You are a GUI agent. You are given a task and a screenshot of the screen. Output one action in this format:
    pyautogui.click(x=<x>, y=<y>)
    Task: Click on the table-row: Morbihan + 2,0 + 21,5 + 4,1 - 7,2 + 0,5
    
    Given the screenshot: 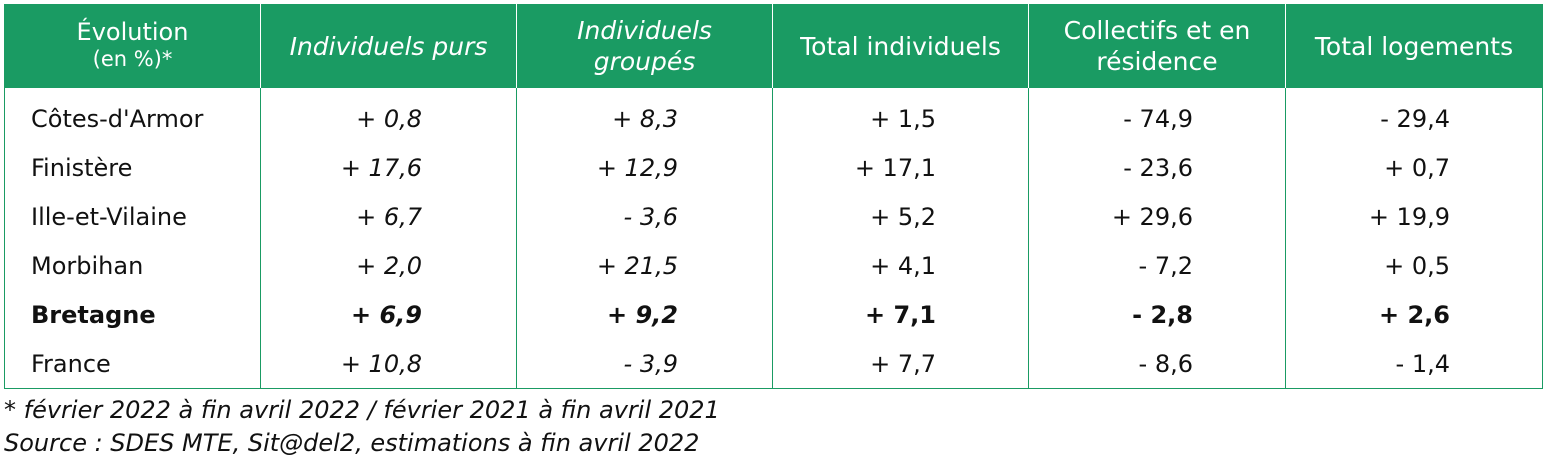 What is the action you would take?
    pyautogui.click(x=773, y=265)
    